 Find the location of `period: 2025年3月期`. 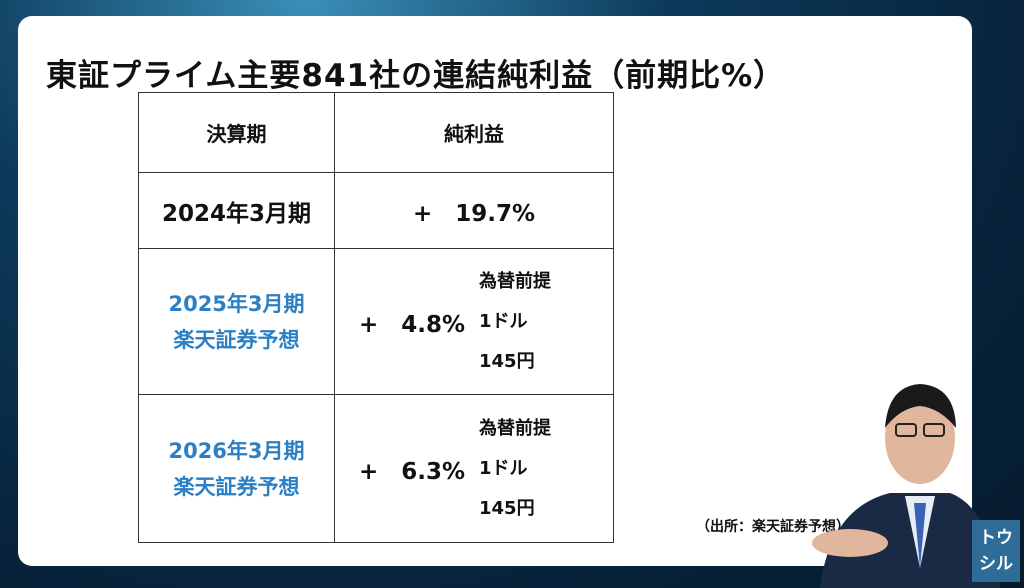

period: 2025年3月期 is located at coordinates (236, 303).